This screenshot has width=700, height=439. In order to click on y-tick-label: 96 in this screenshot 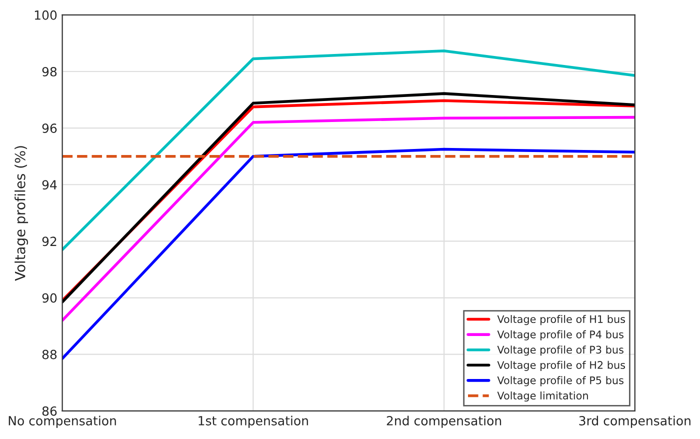, I will do `click(49, 128)`.